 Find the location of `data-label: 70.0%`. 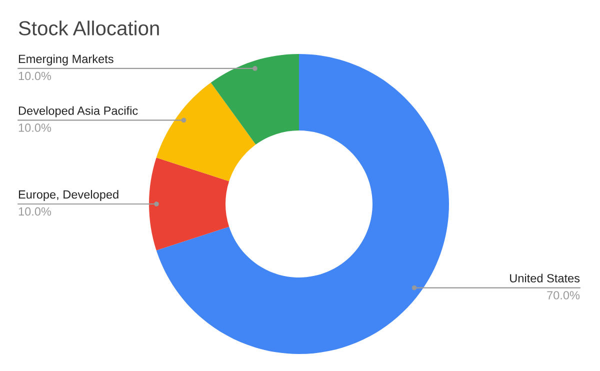

data-label: 70.0% is located at coordinates (563, 295).